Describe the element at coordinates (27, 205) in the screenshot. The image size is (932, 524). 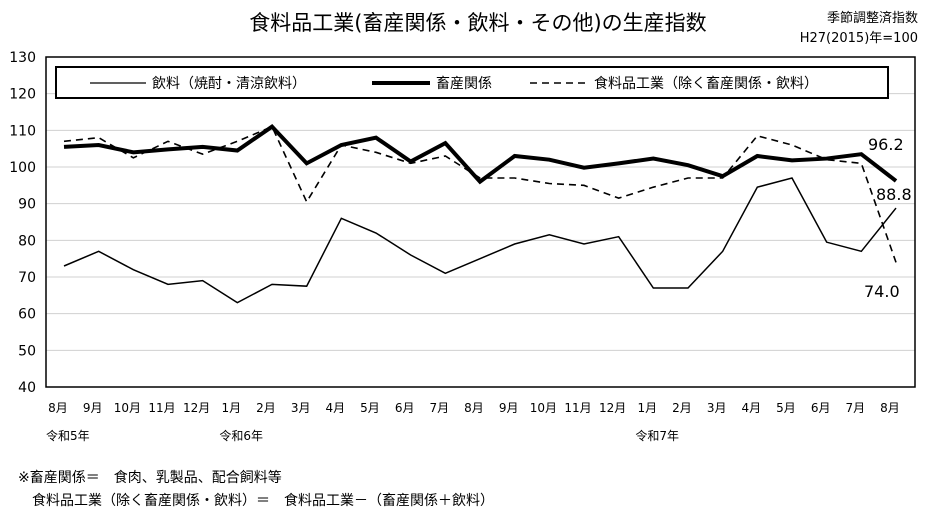
I see `y-tick-label: 90` at that location.